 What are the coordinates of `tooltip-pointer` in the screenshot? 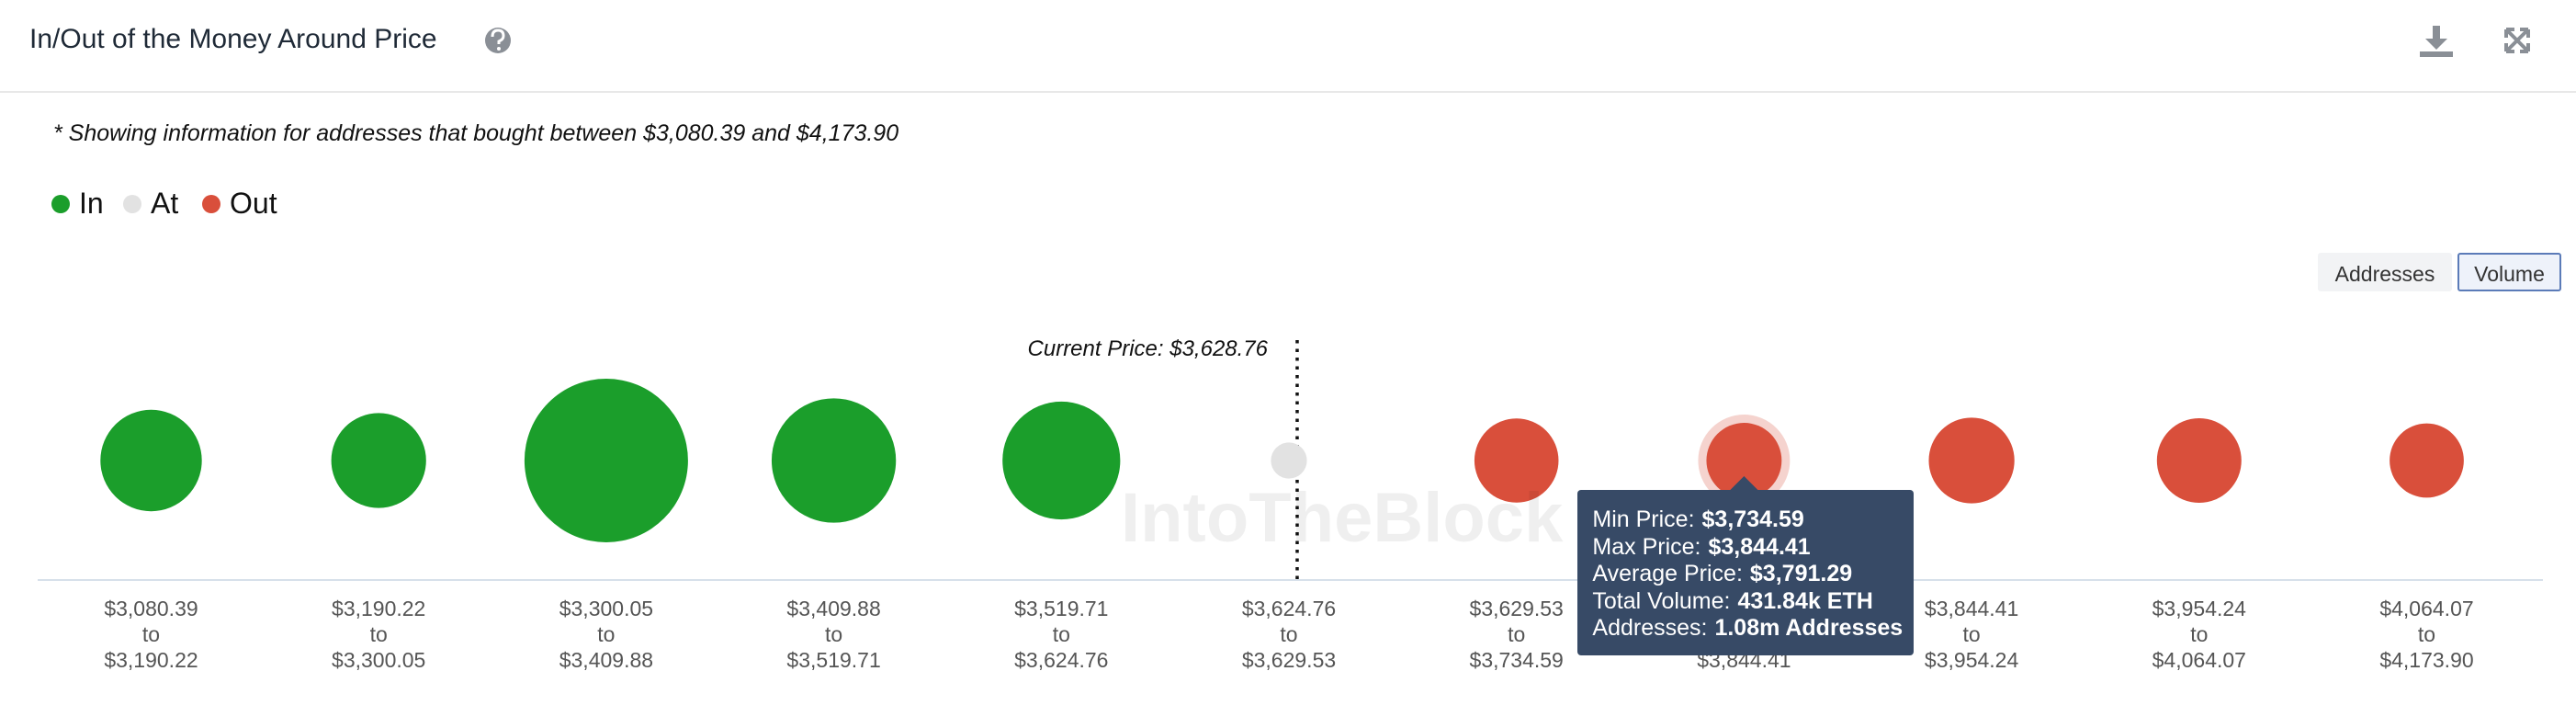 It's located at (1744, 483).